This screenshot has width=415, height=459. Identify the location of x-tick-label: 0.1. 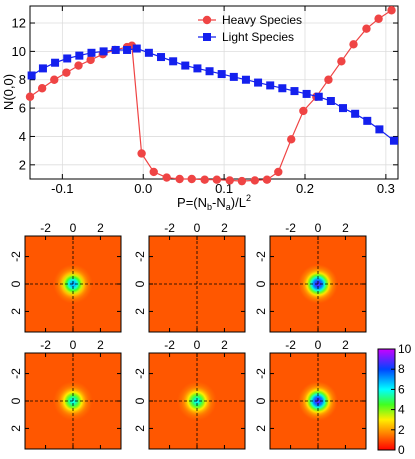
(224, 188).